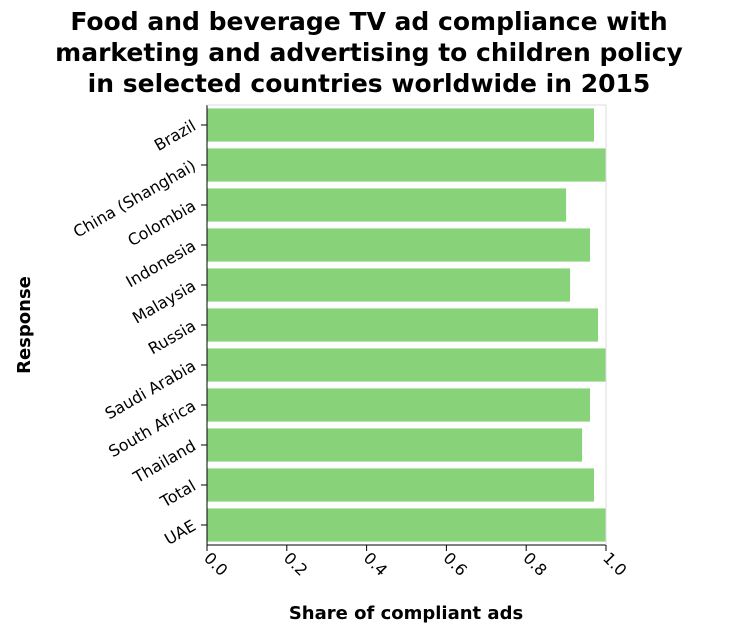 The height and width of the screenshot is (634, 738). What do you see at coordinates (399, 405) in the screenshot?
I see `bar-south-africa` at bounding box center [399, 405].